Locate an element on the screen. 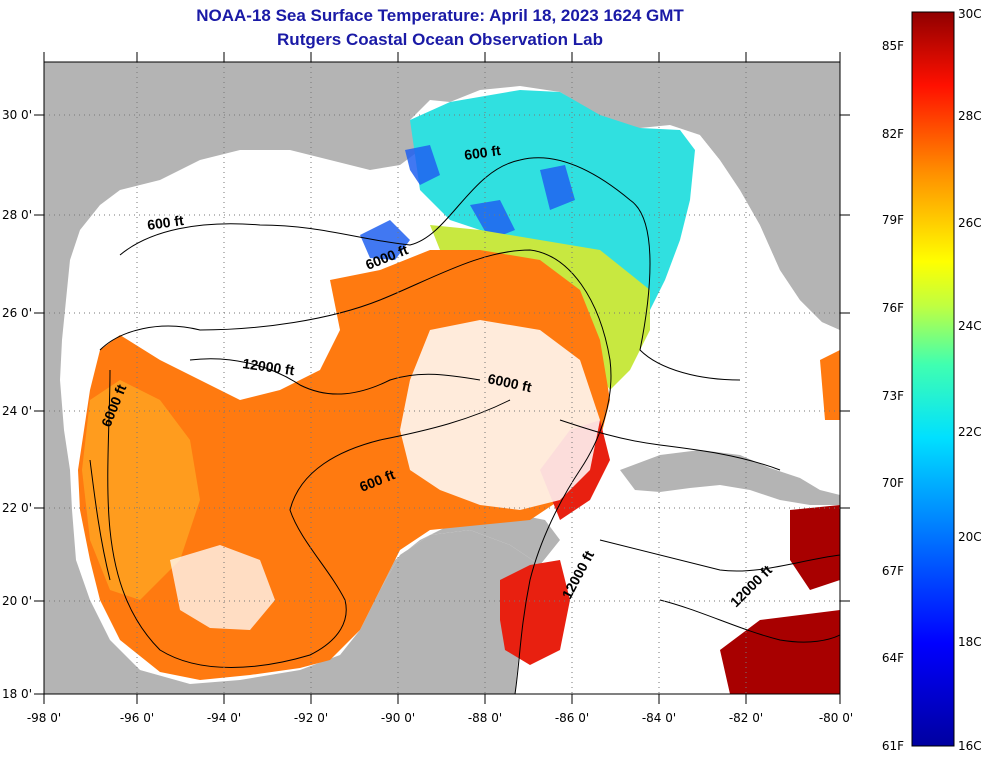 Image resolution: width=992 pixels, height=761 pixels. contour-label-600ft-west: 600 ft is located at coordinates (165, 222).